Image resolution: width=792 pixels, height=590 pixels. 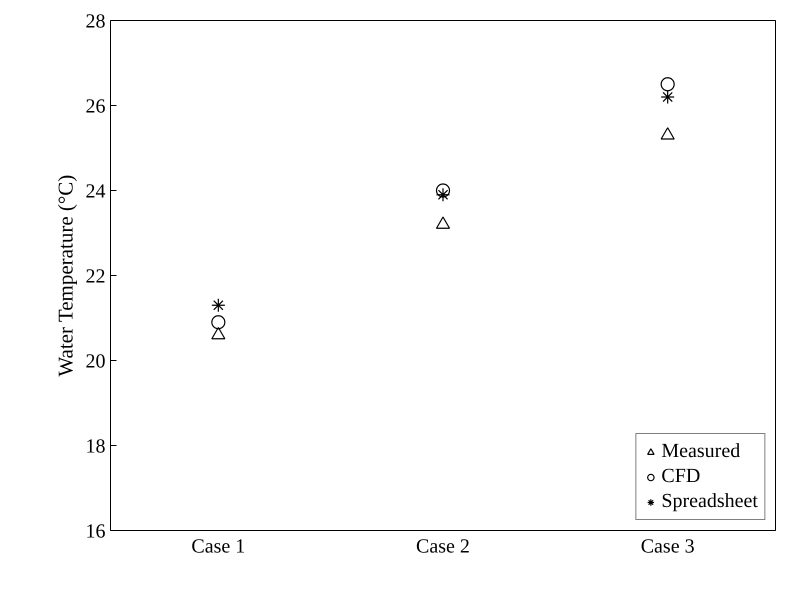 What do you see at coordinates (96, 531) in the screenshot?
I see `y-tick-label: 16` at bounding box center [96, 531].